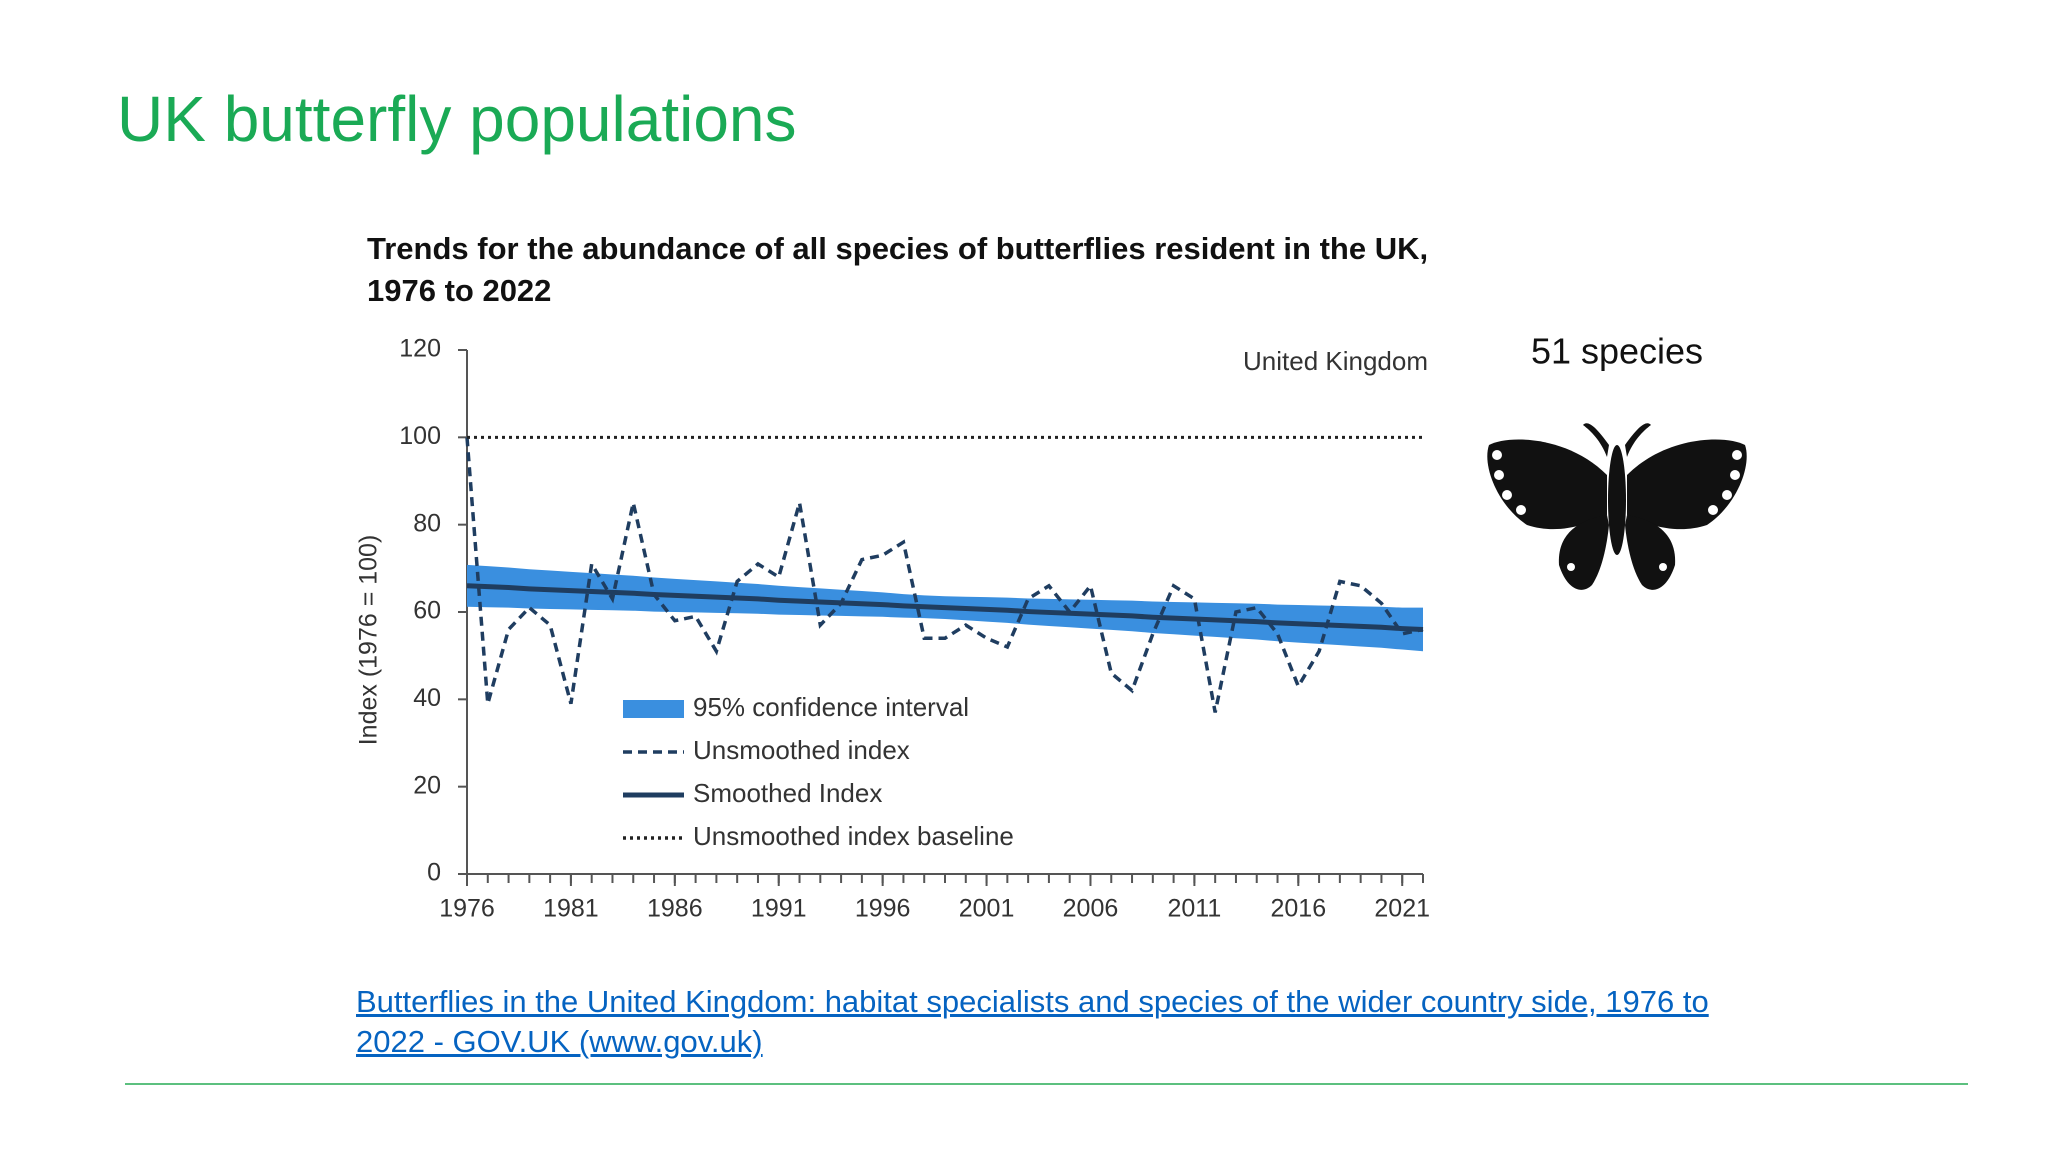 This screenshot has width=2048, height=1152. I want to click on x-tick-label: 2006, so click(1091, 909).